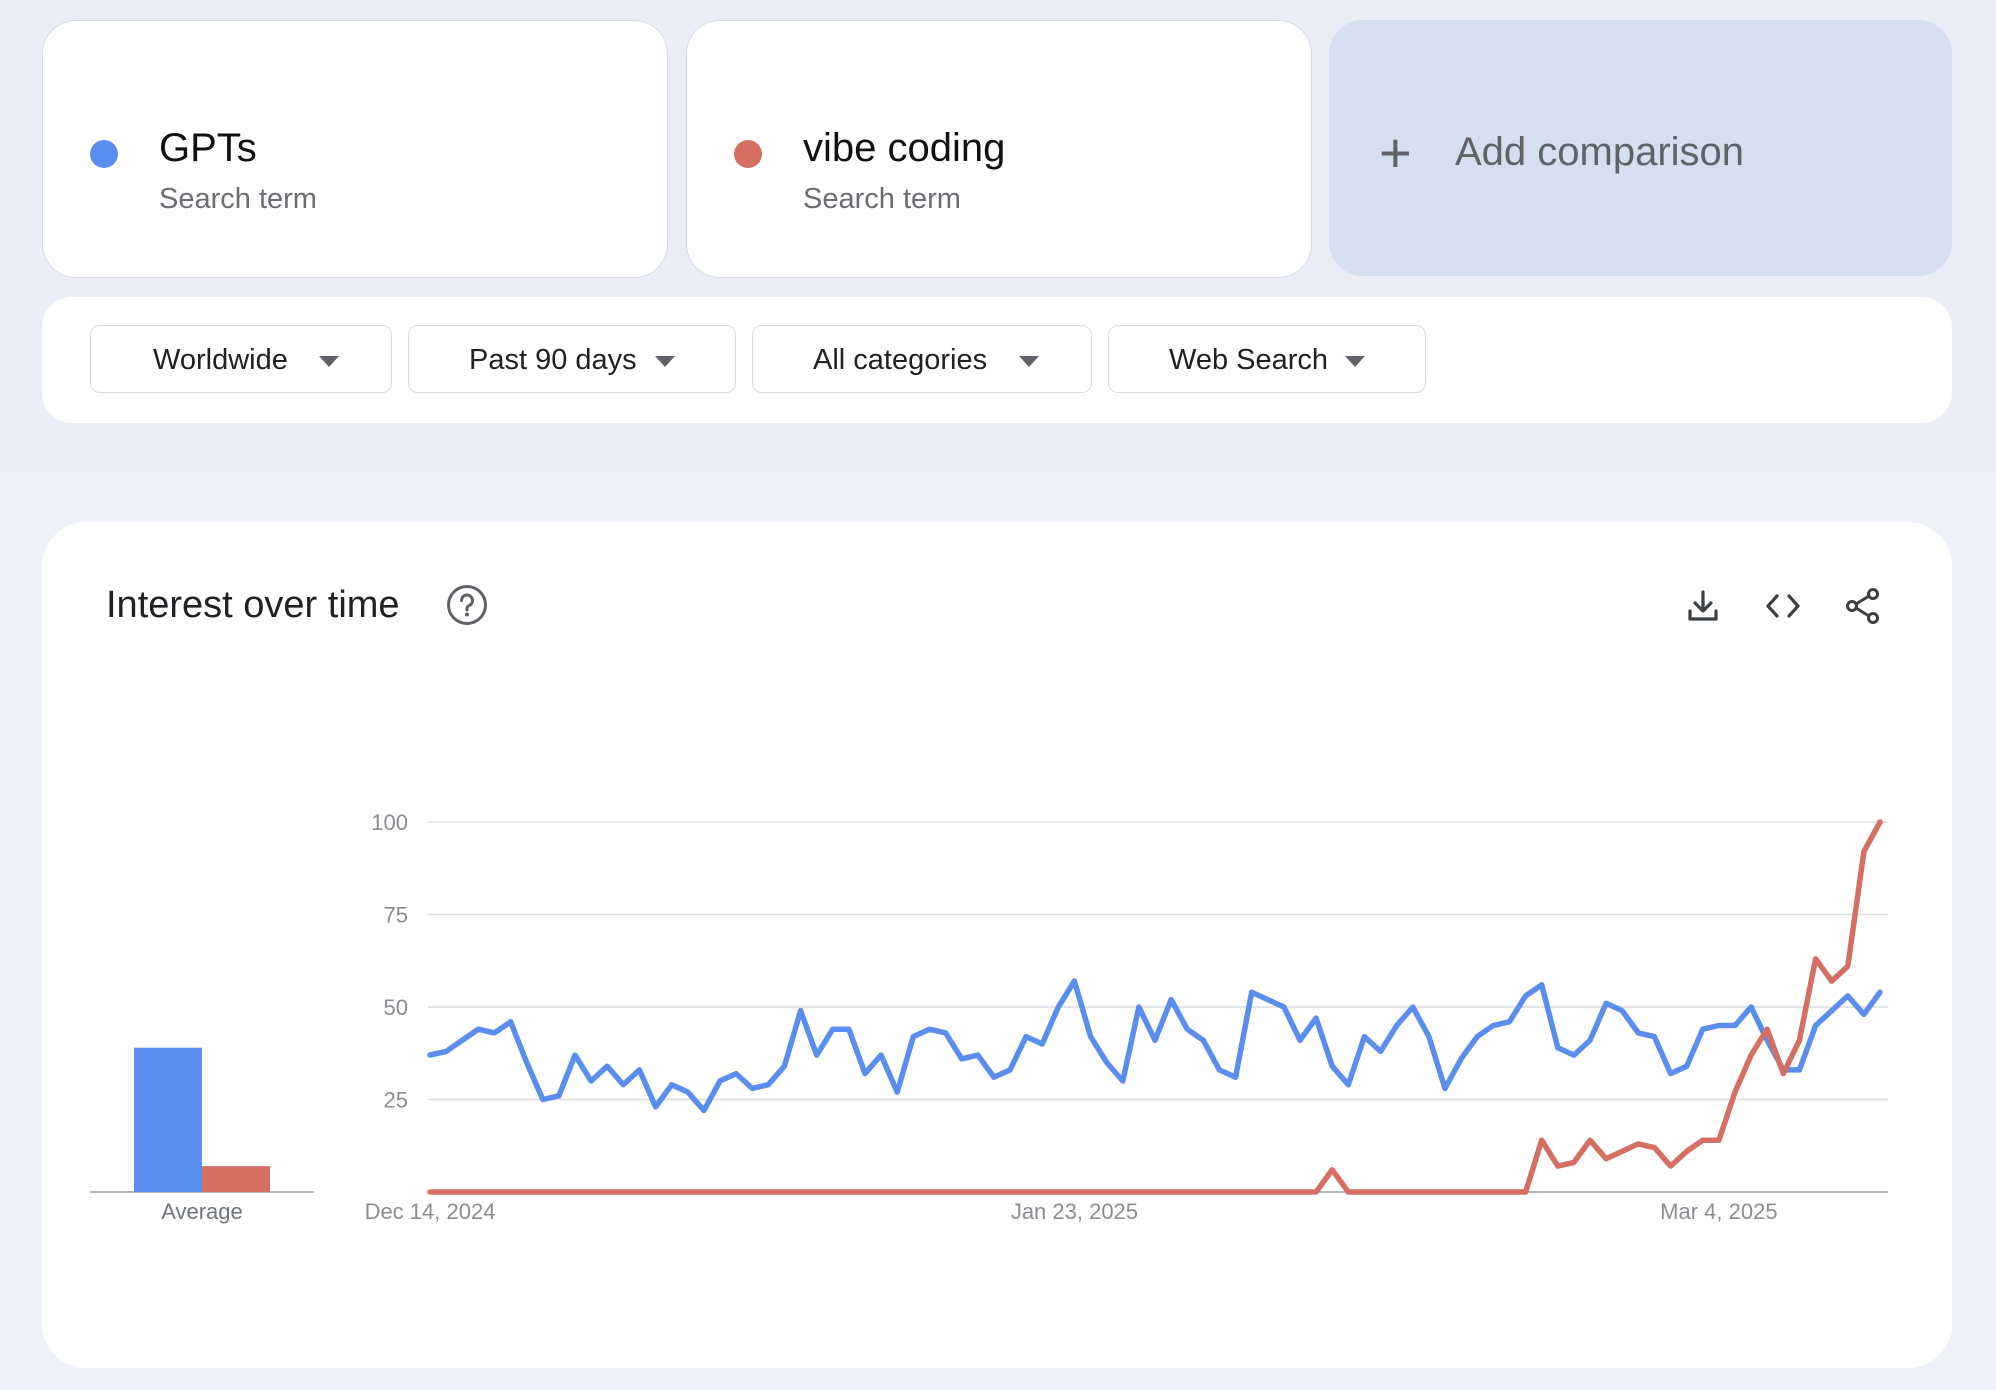 The image size is (1996, 1390). What do you see at coordinates (396, 1007) in the screenshot?
I see `y-tick-label: 50` at bounding box center [396, 1007].